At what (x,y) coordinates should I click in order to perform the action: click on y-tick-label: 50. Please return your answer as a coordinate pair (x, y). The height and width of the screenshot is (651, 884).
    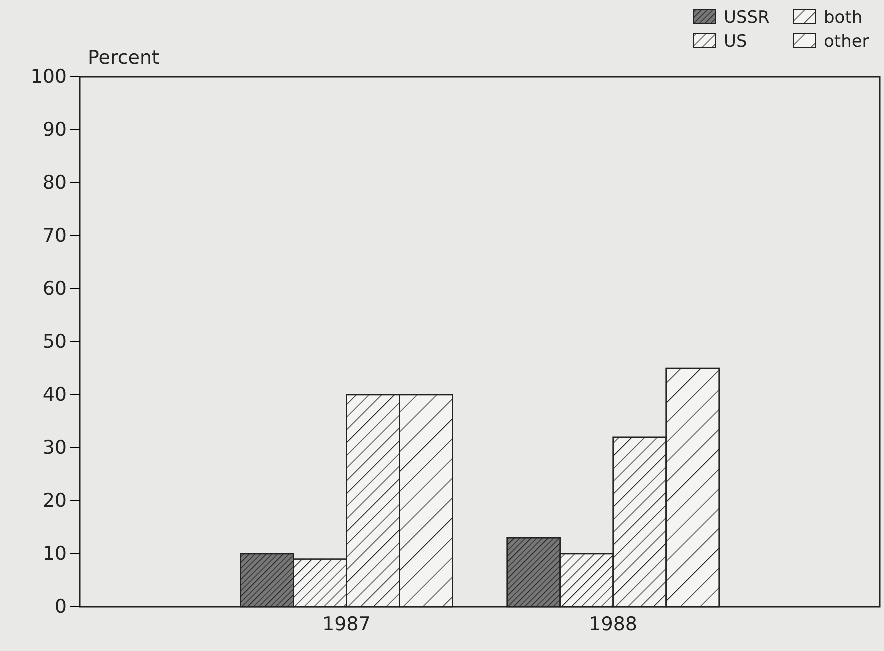
    Looking at the image, I should click on (54, 342).